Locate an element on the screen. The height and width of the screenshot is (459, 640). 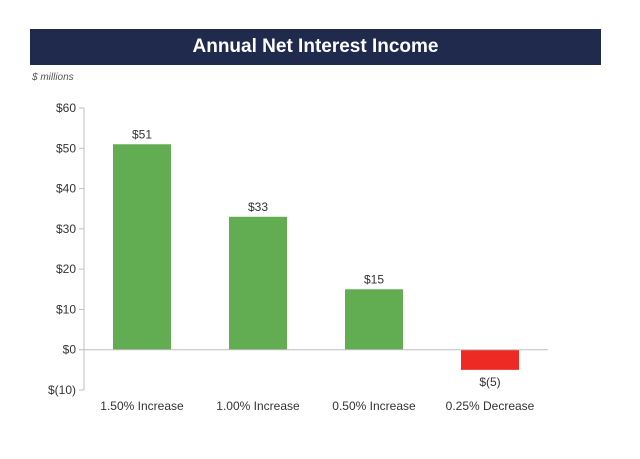
chart-title-bar: Annual Net Interest Income is located at coordinates (315, 47).